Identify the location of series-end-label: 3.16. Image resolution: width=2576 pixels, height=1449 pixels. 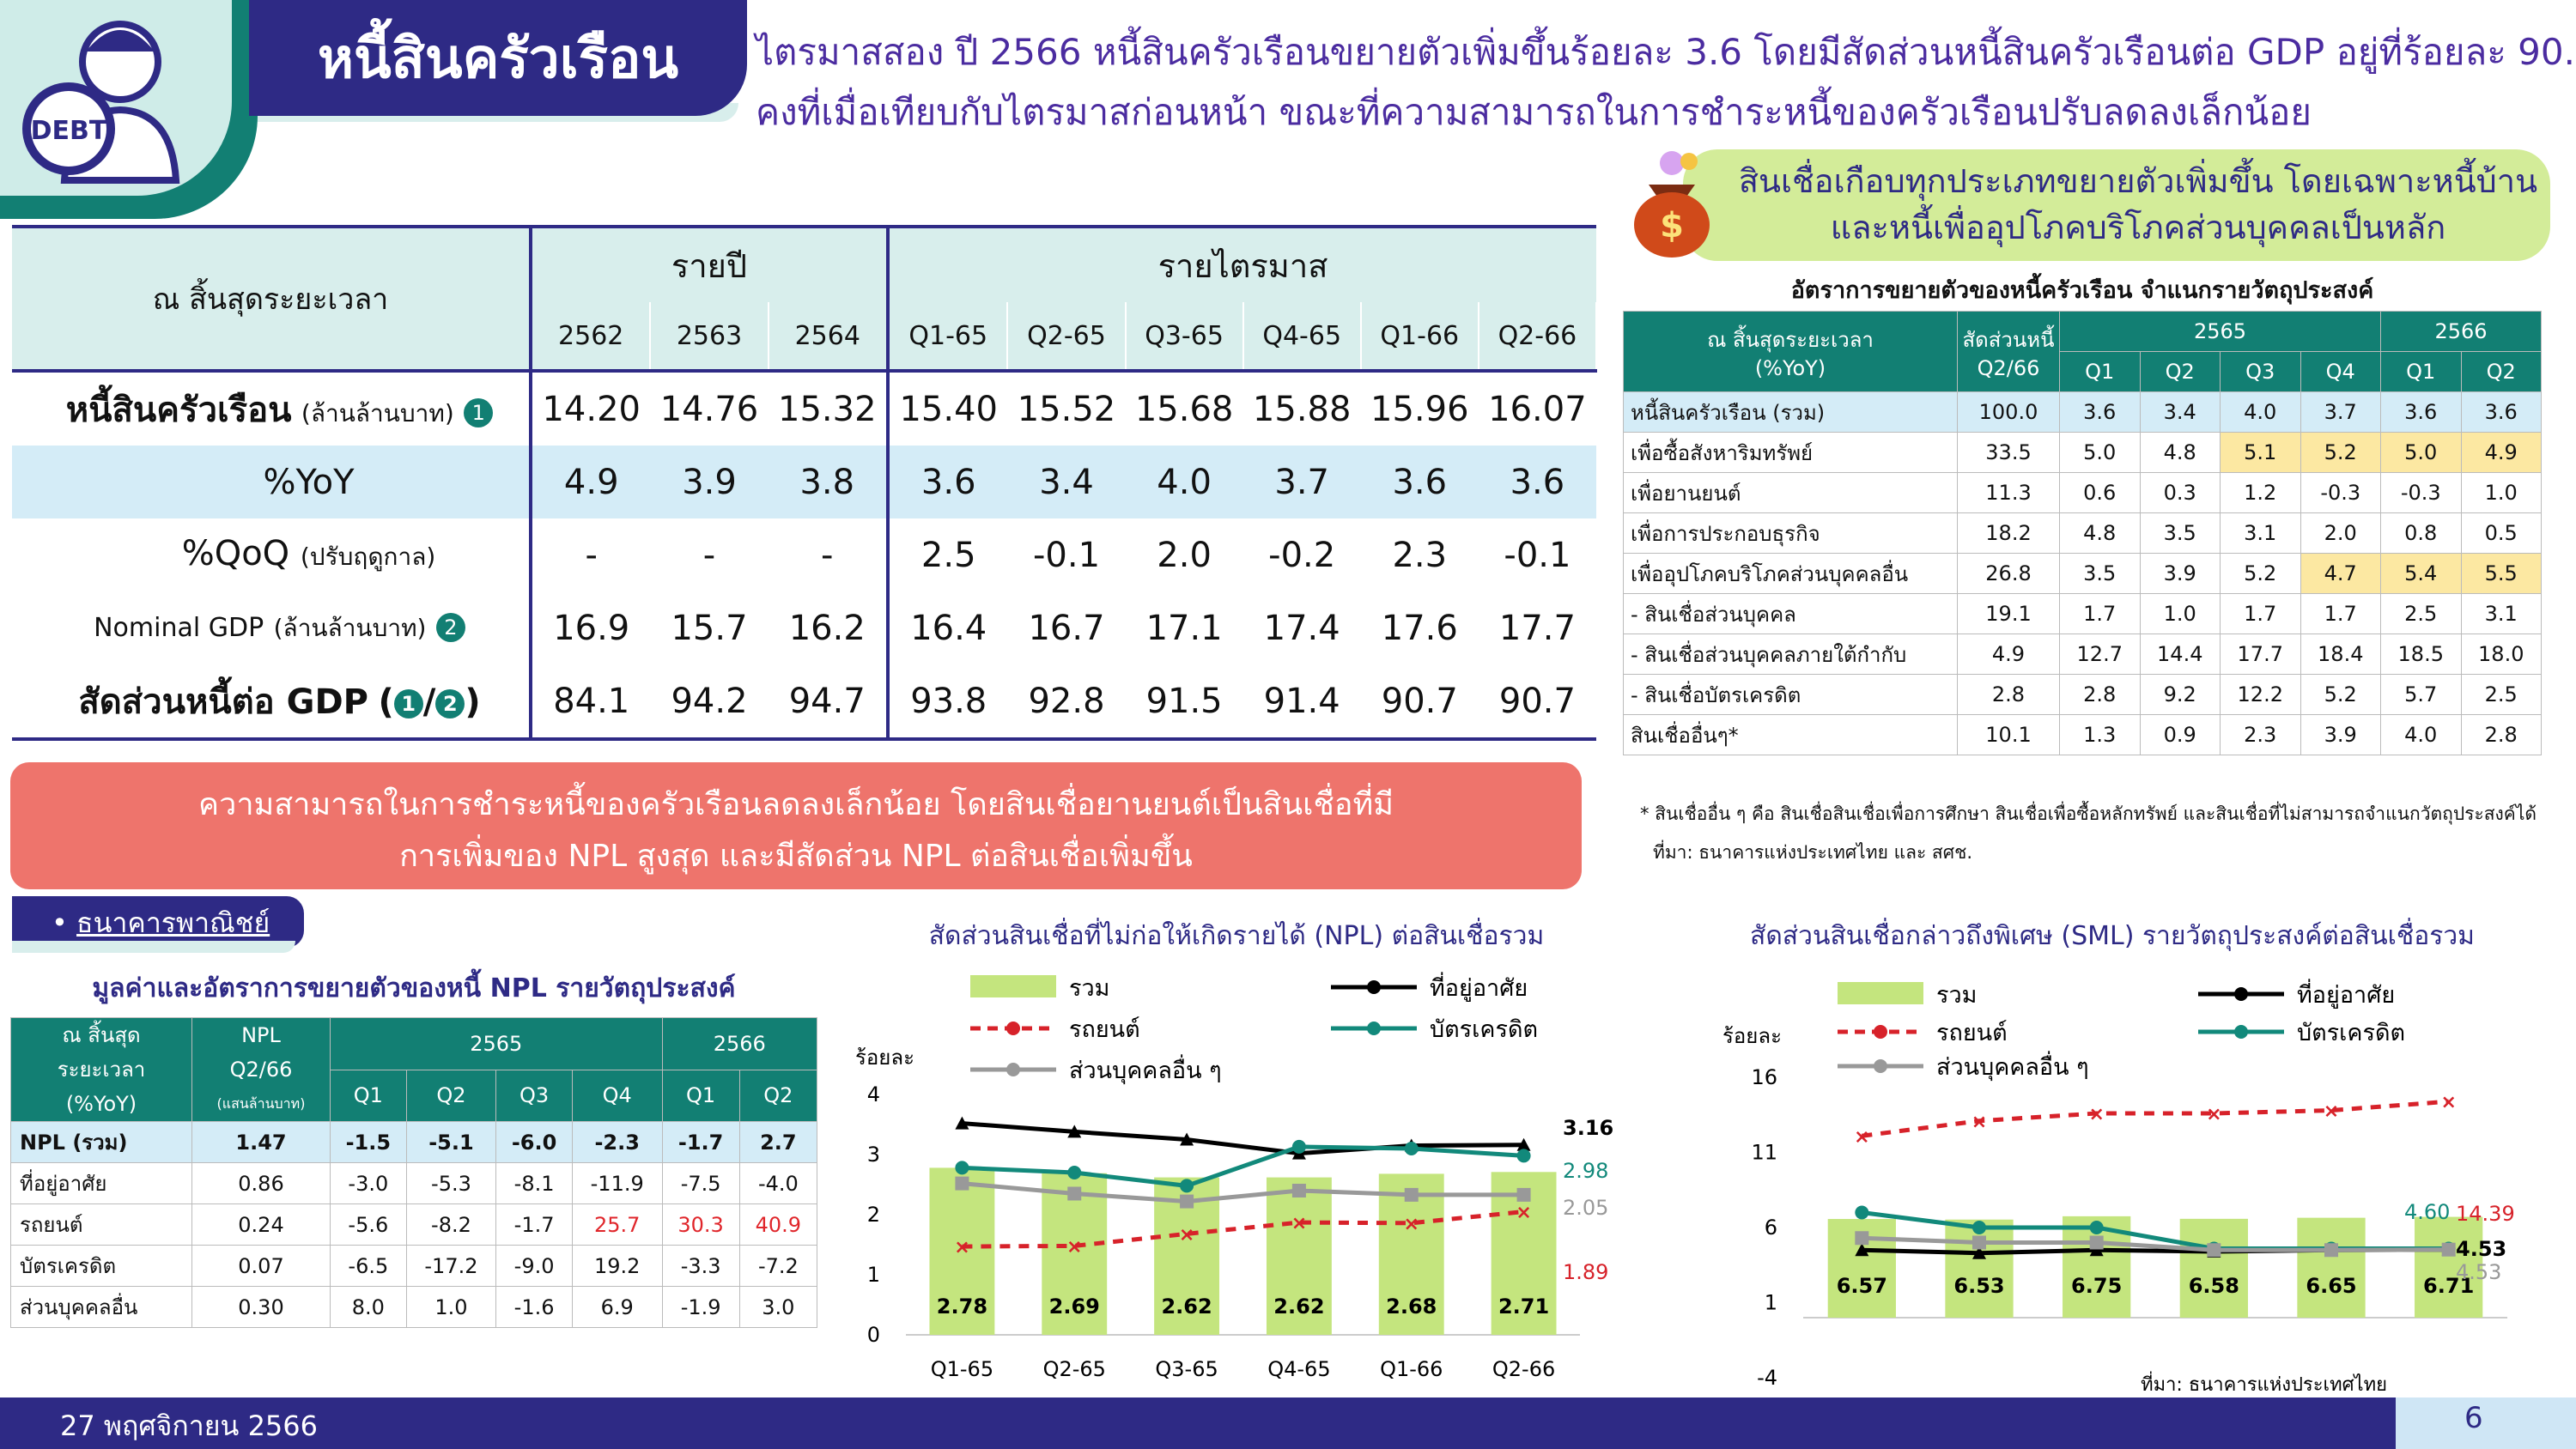
(1588, 1128).